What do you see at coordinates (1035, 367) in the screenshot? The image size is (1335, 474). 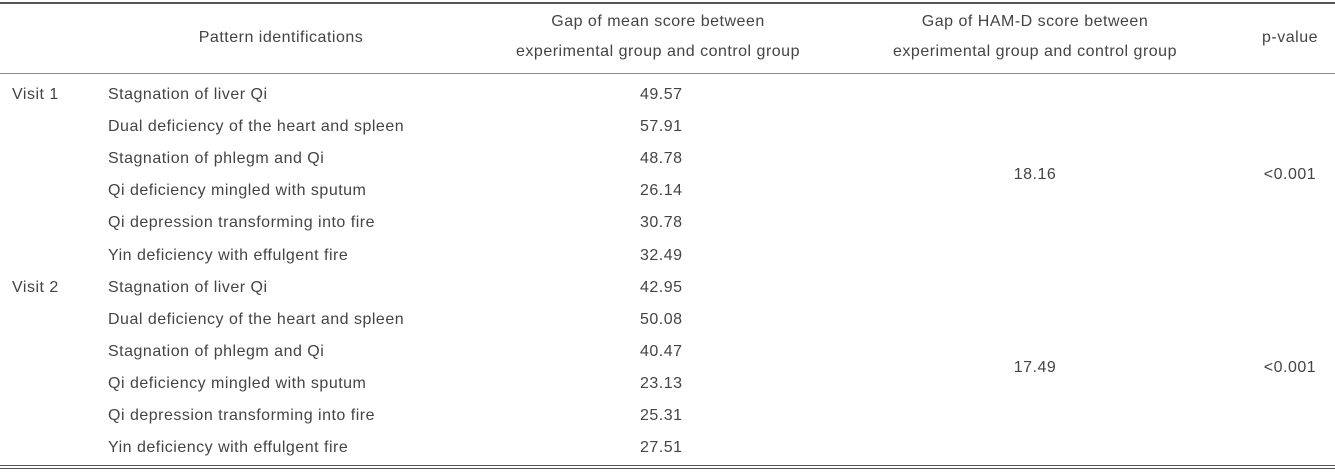 I see `hamd-gap: 17.49` at bounding box center [1035, 367].